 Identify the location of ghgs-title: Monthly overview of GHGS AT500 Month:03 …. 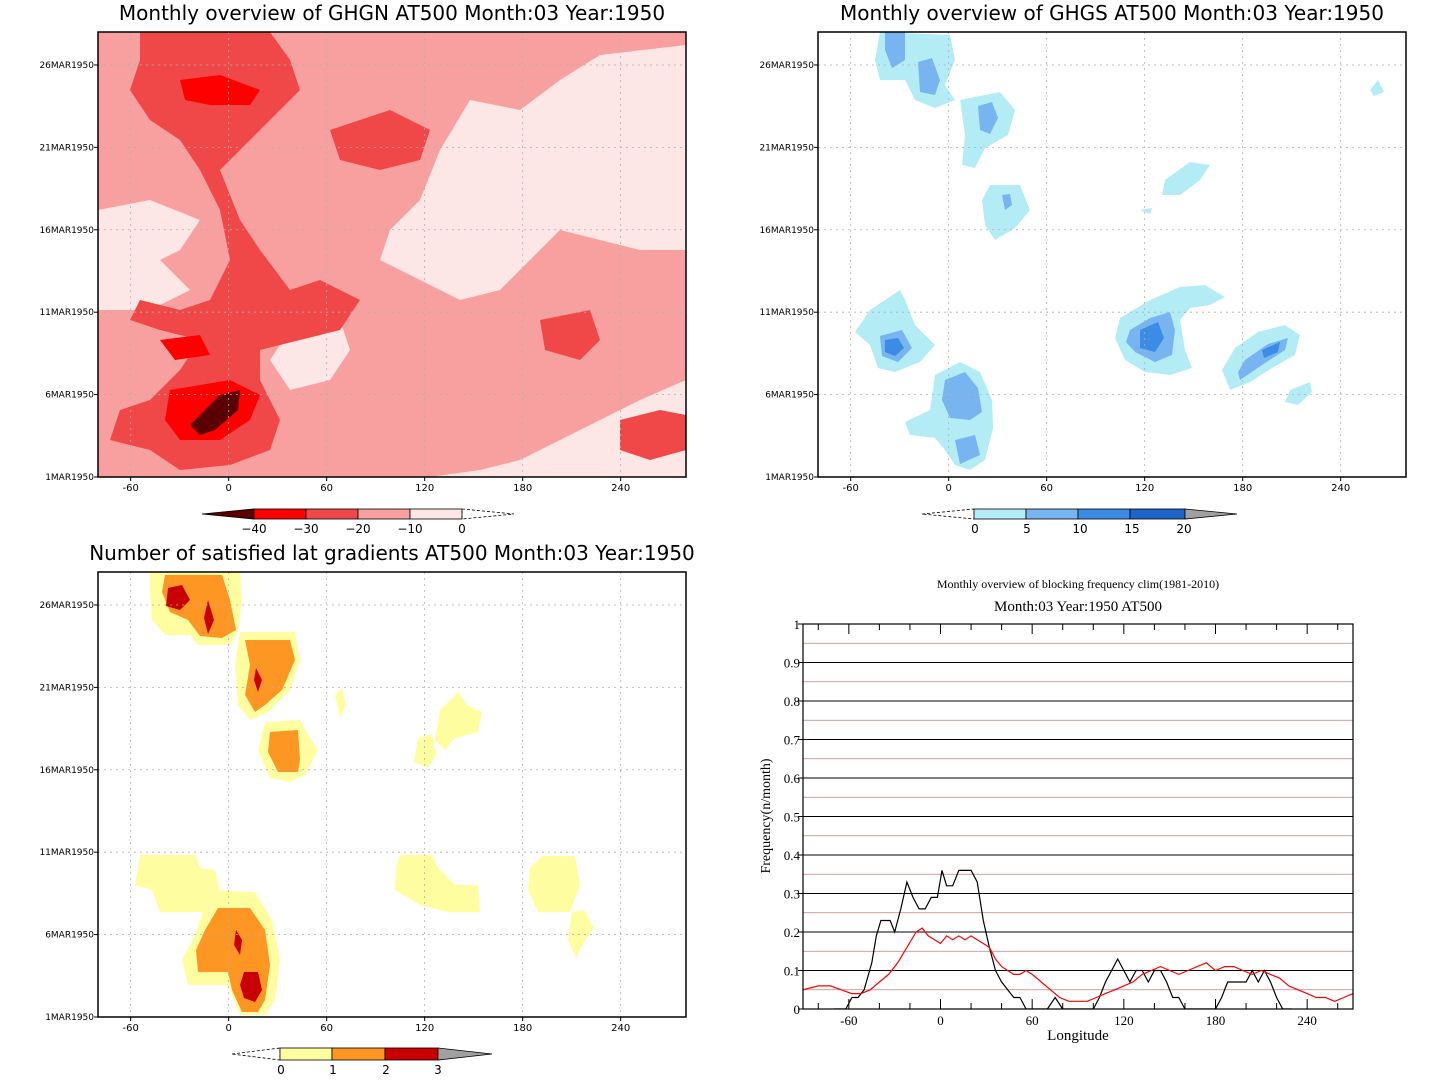
(1112, 13).